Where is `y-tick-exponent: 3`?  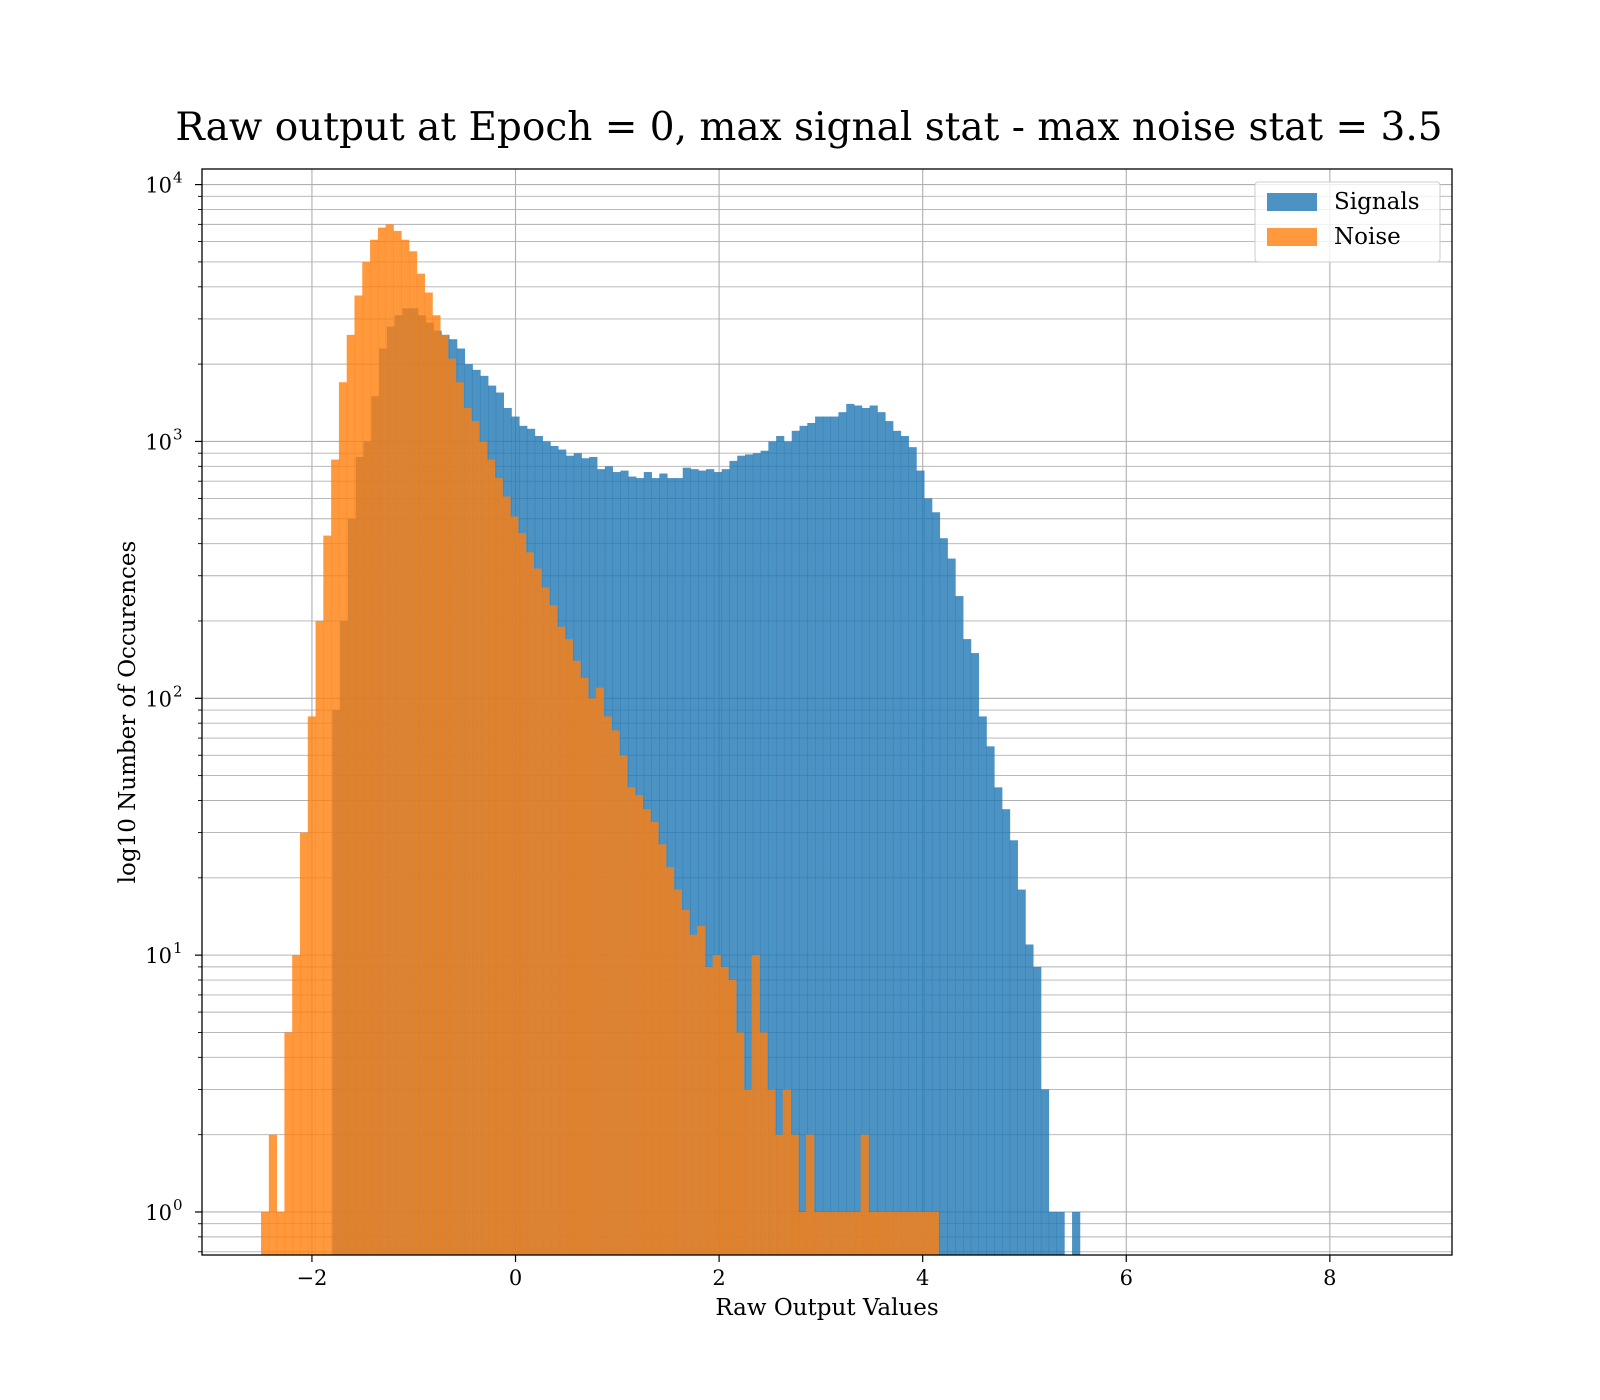
y-tick-exponent: 3 is located at coordinates (178, 434).